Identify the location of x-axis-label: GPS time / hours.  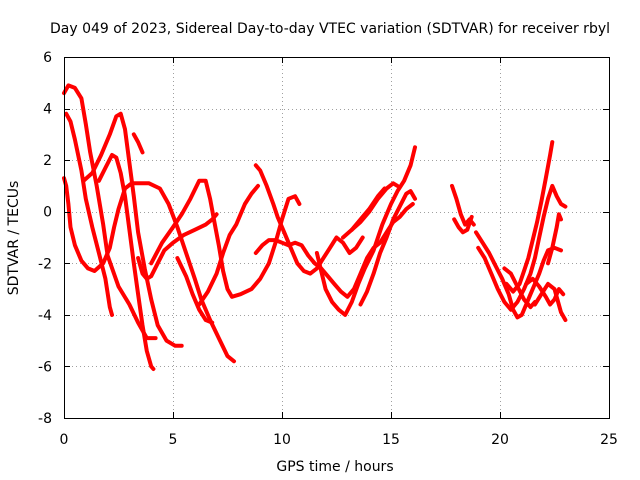
(334, 467).